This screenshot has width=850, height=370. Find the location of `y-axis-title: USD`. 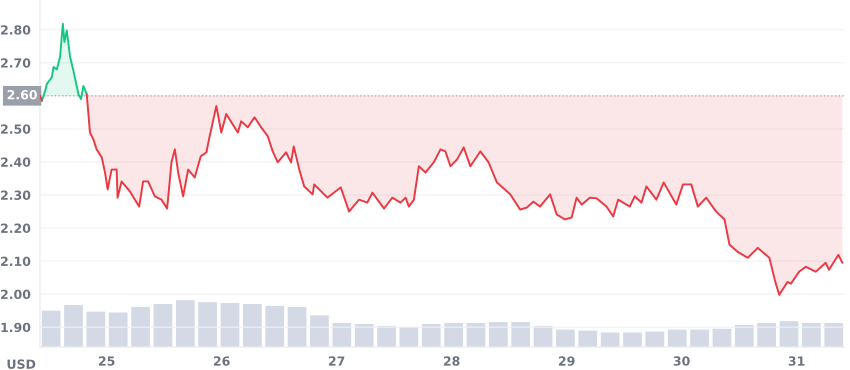

y-axis-title: USD is located at coordinates (22, 364).